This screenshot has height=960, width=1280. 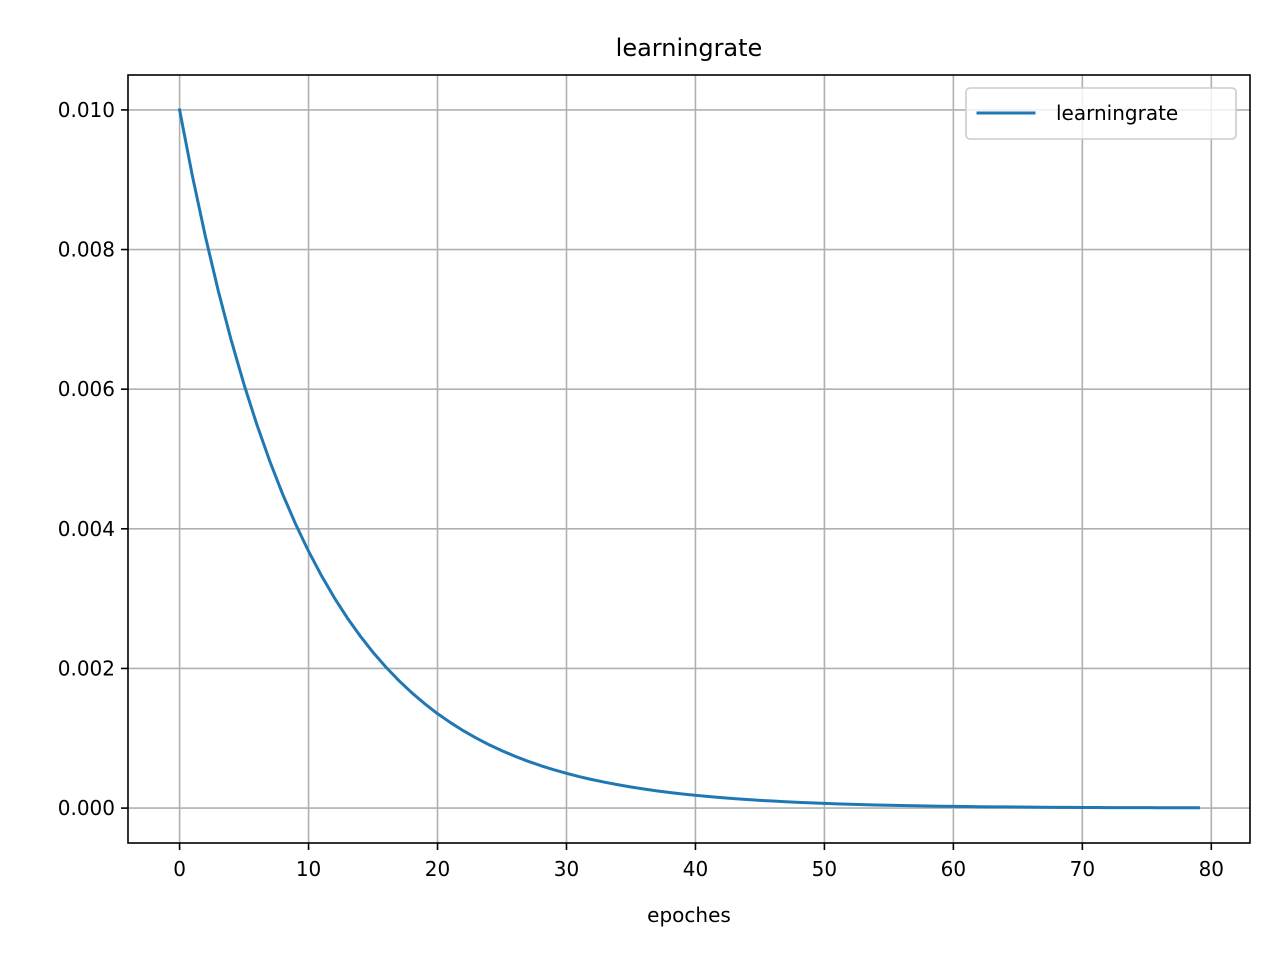 What do you see at coordinates (86, 389) in the screenshot?
I see `y-tick-label: 0.006` at bounding box center [86, 389].